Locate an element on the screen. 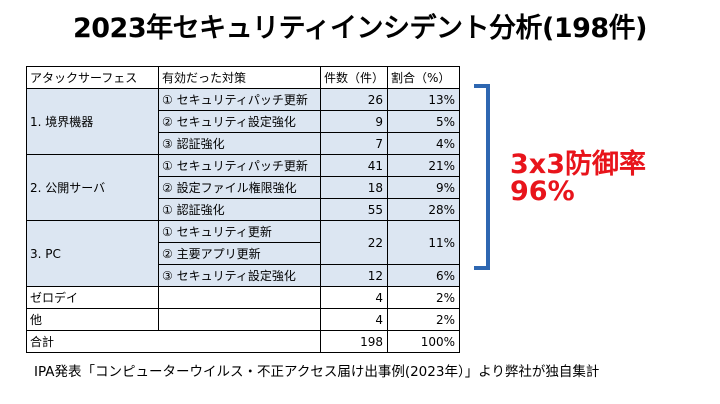 This screenshot has width=720, height=404. table-row: ① 認証強化 55 28% is located at coordinates (244, 209).